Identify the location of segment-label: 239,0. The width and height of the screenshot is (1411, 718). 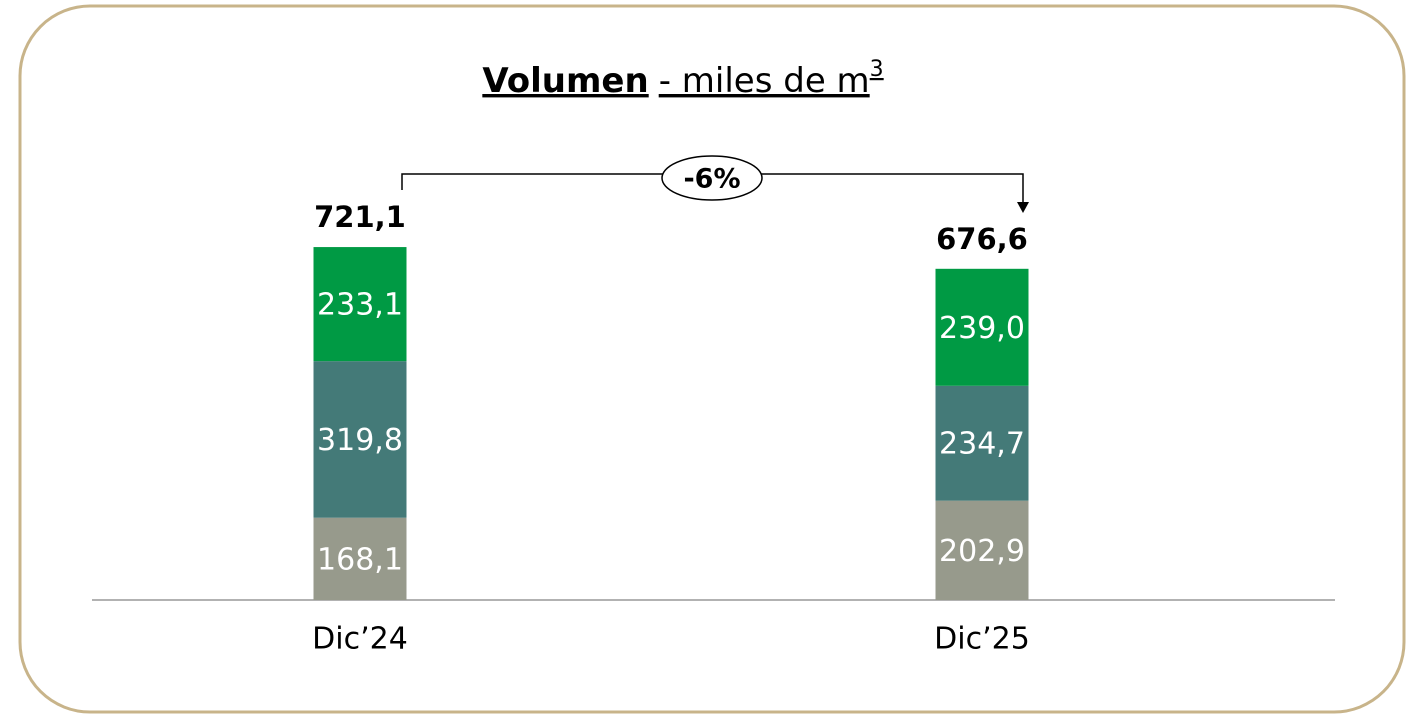
(982, 328).